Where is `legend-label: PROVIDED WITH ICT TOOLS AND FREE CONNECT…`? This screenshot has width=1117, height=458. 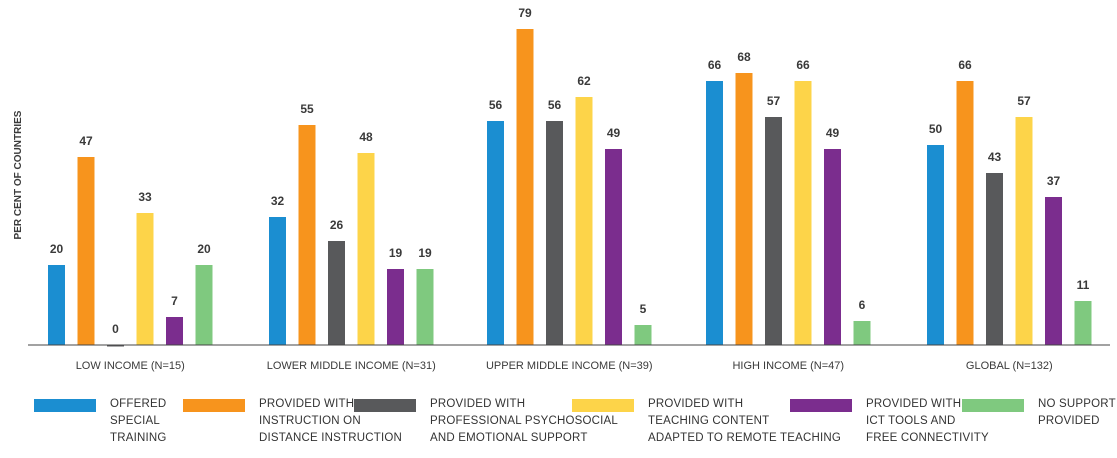
legend-label: PROVIDED WITH ICT TOOLS AND FREE CONNECT… is located at coordinates (927, 421).